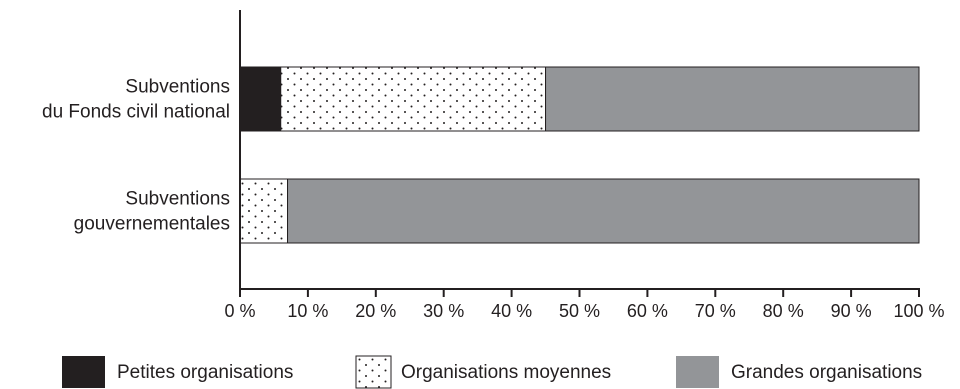 This screenshot has height=389, width=960. What do you see at coordinates (136, 112) in the screenshot?
I see `category-label: du Fonds civil national` at bounding box center [136, 112].